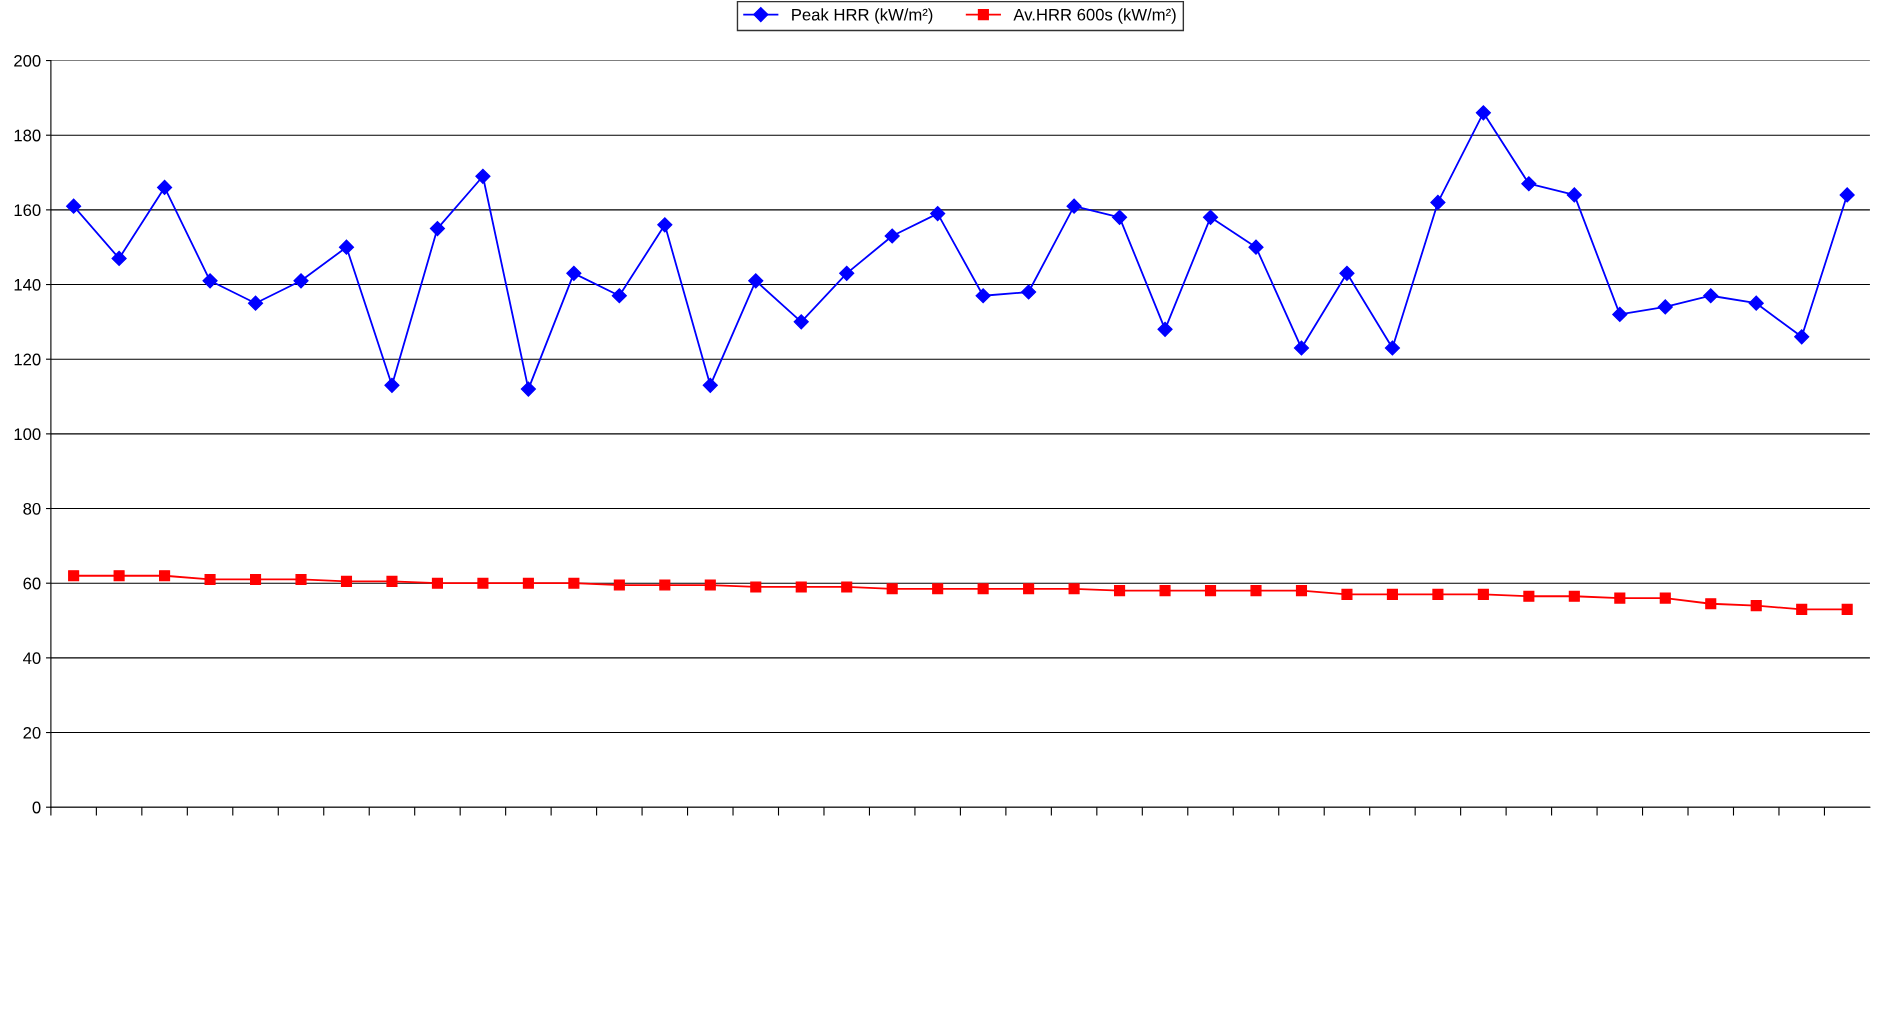 The image size is (1885, 1009). Describe the element at coordinates (862, 16) in the screenshot. I see `legend-label: Peak HRR (kW/m²)` at that location.